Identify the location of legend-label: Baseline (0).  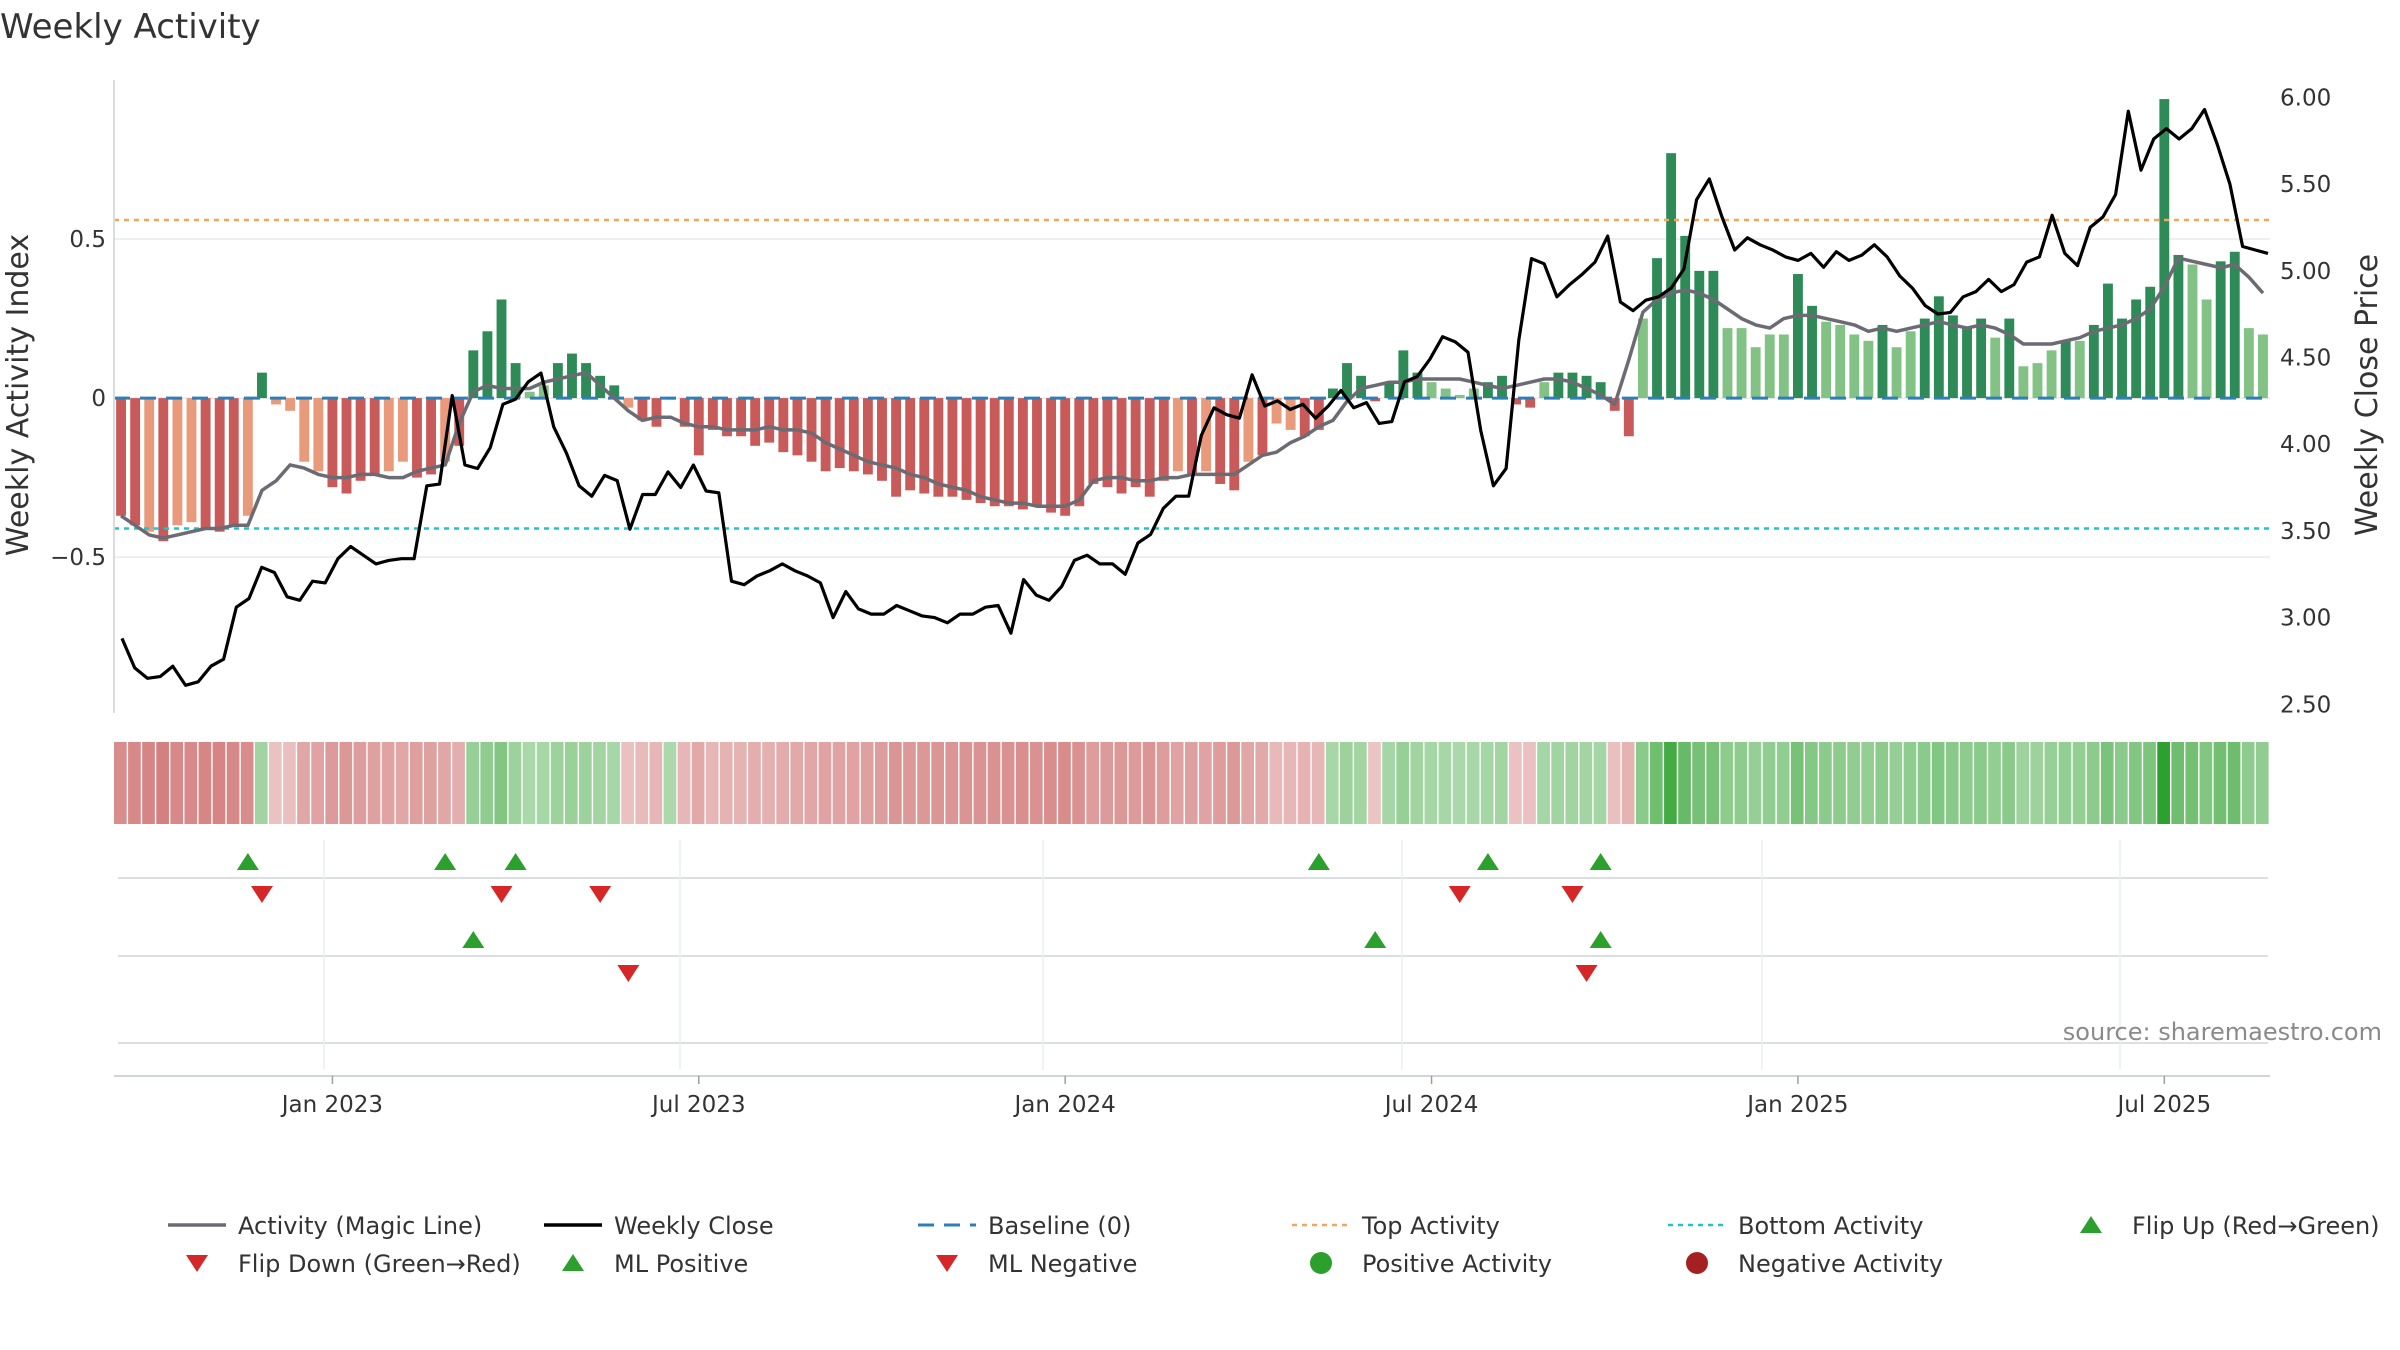
(1059, 1226).